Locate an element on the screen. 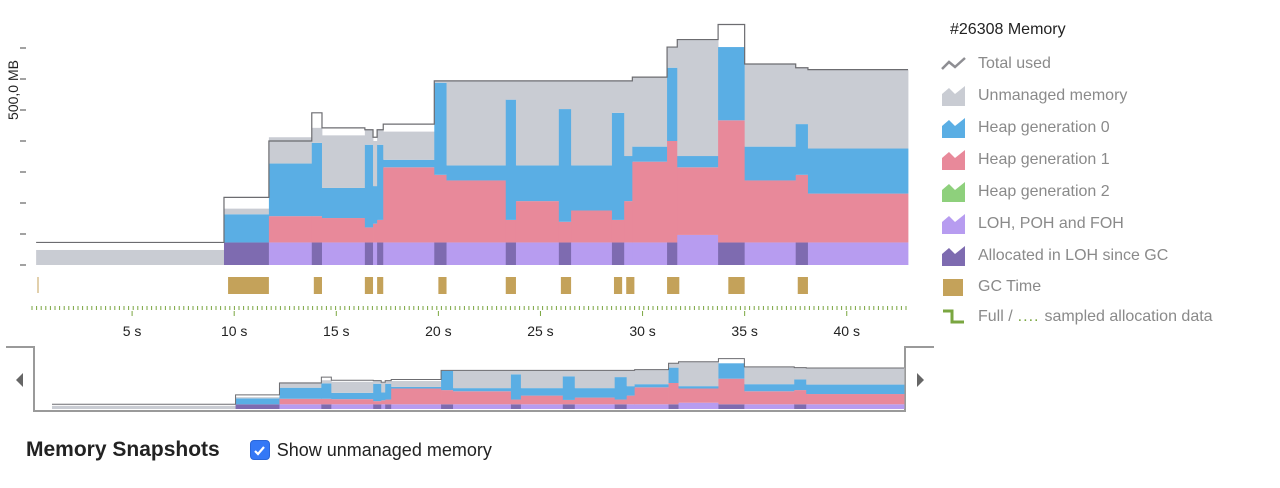 This screenshot has width=1280, height=488. x-tick-label-3: 20 s is located at coordinates (438, 331).